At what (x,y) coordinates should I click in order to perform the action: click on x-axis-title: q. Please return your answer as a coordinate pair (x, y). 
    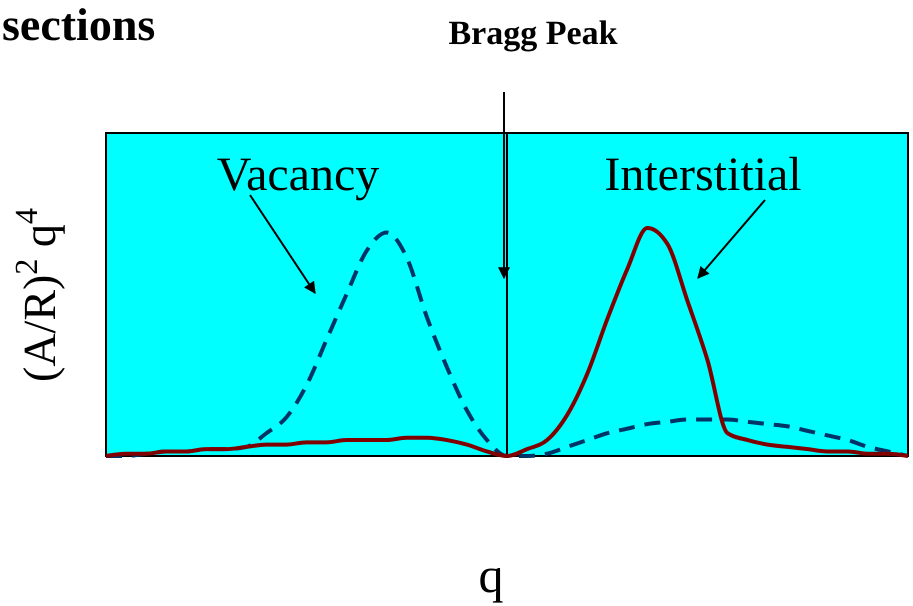
    Looking at the image, I should click on (491, 575).